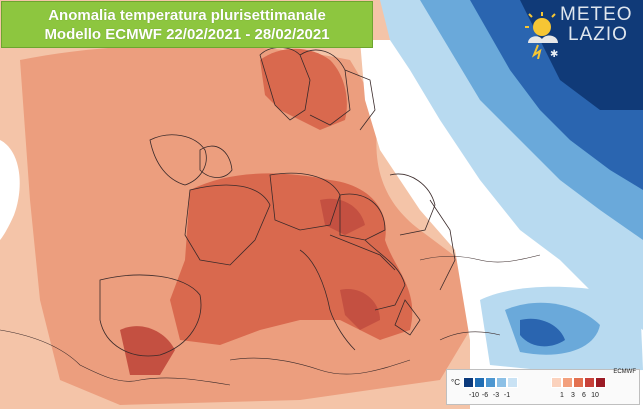 This screenshot has height=409, width=643. Describe the element at coordinates (303, 89) in the screenshot. I see `warm-anomaly-scandinavia` at that location.